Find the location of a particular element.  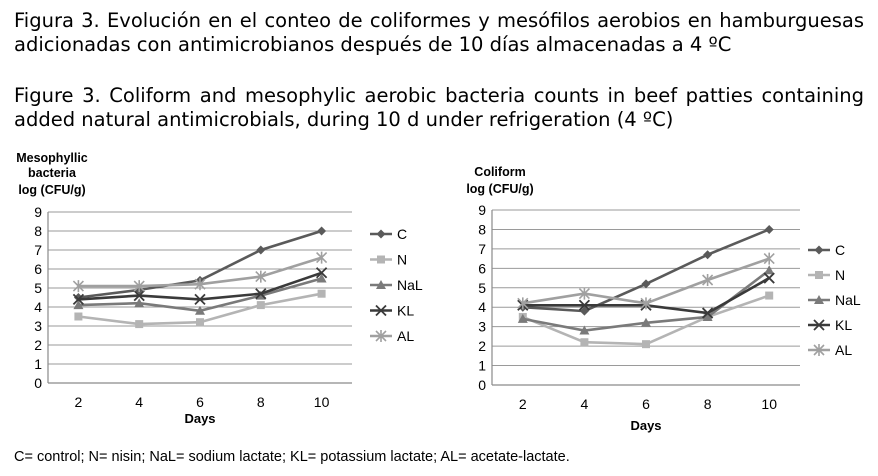

y-axis-label: bacteria is located at coordinates (52, 173).